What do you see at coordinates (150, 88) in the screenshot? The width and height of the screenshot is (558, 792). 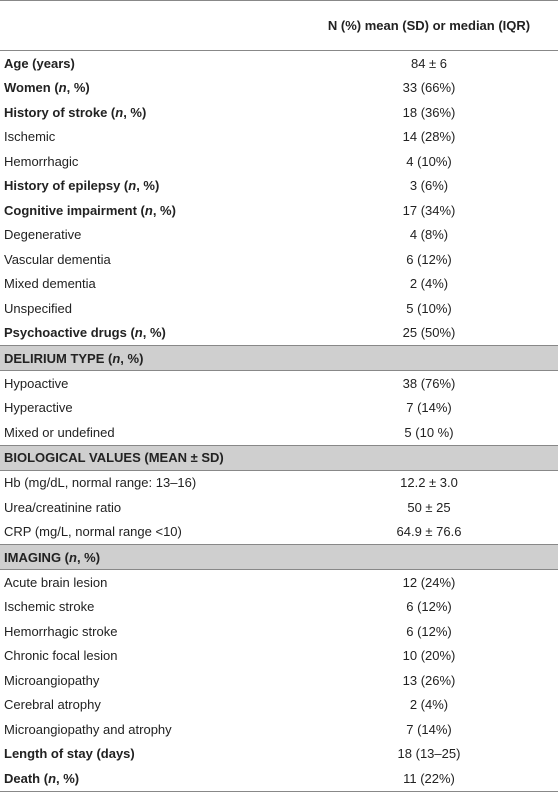 I see `row-label: Women (n, %)` at bounding box center [150, 88].